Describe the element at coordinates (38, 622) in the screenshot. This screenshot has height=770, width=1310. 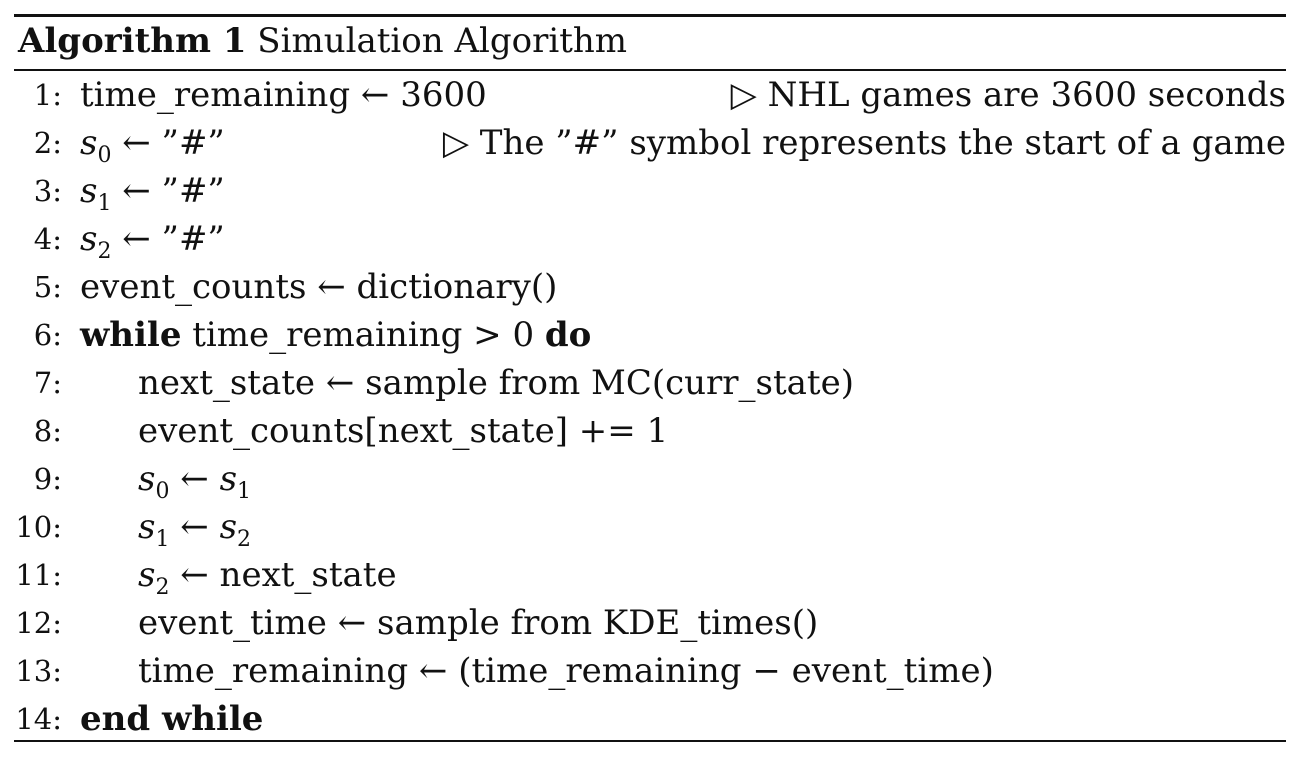
I see `line-number: 12:` at that location.